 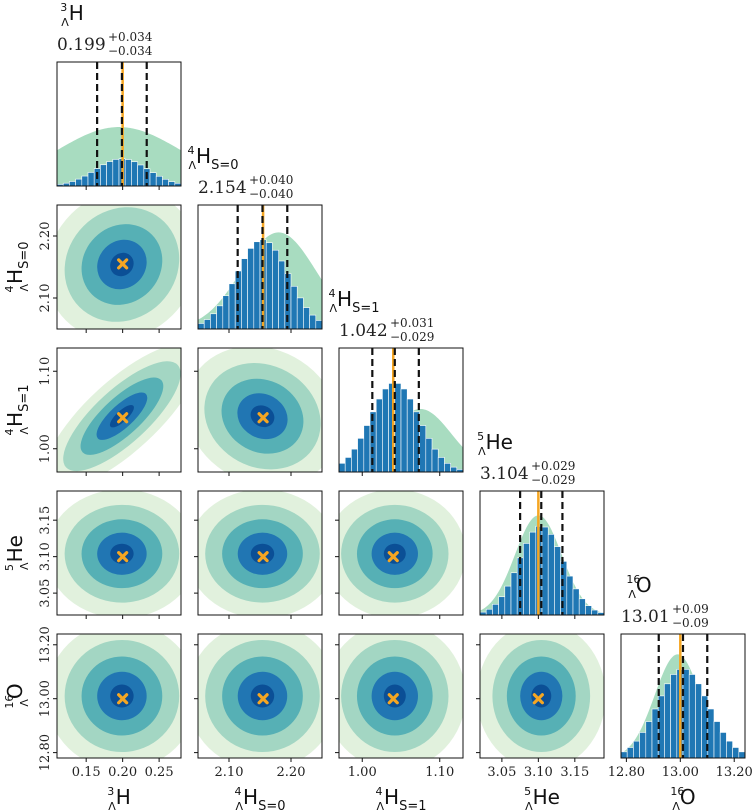 What do you see at coordinates (17, 695) in the screenshot?
I see `y-axis-label-16LO: 16 ΛO` at bounding box center [17, 695].